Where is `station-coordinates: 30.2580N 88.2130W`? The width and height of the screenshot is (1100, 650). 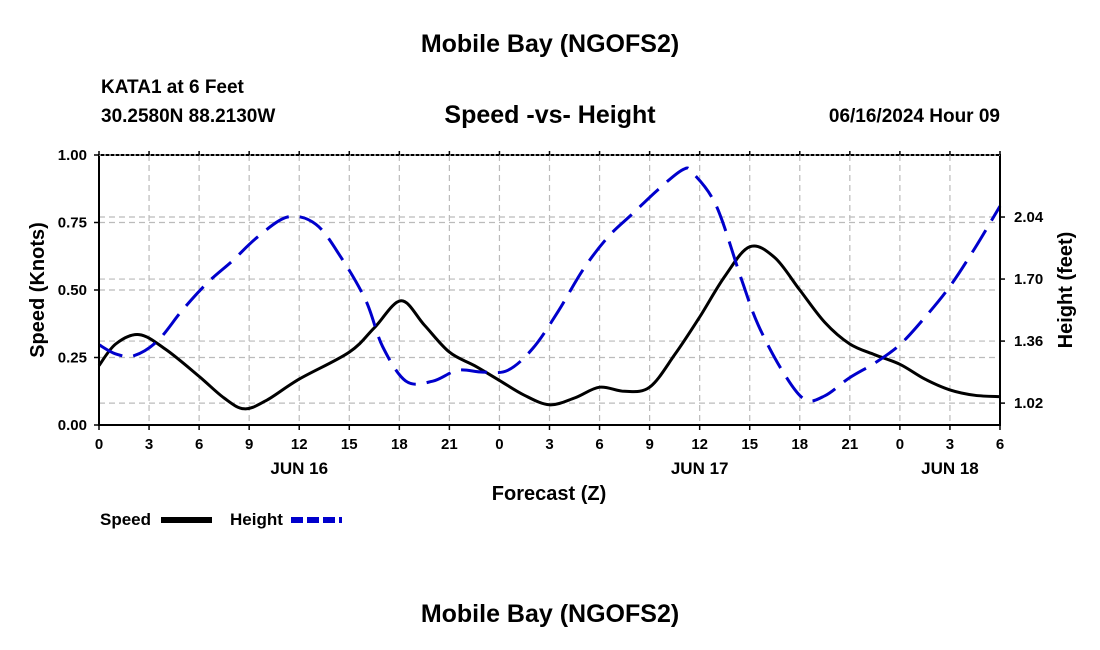
station-coordinates: 30.2580N 88.2130W is located at coordinates (188, 116).